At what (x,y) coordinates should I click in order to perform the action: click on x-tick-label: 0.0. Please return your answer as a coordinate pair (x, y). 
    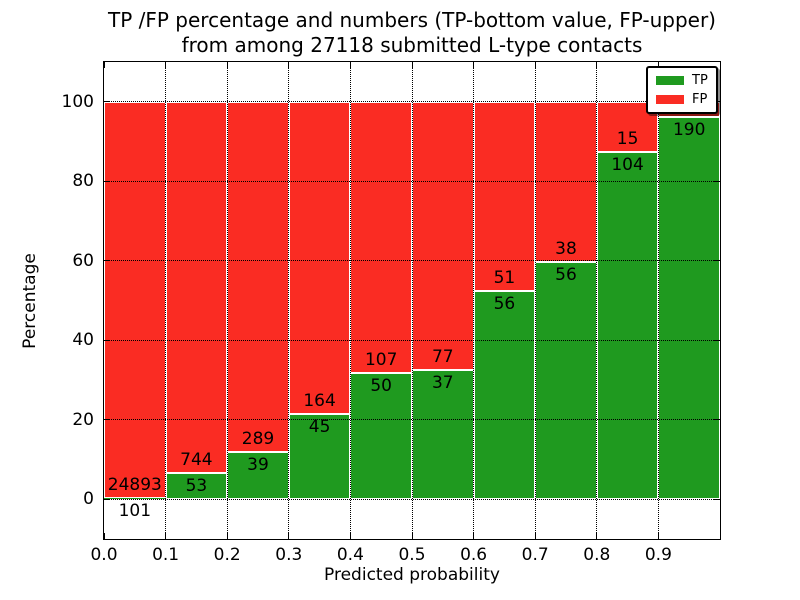
    Looking at the image, I should click on (104, 555).